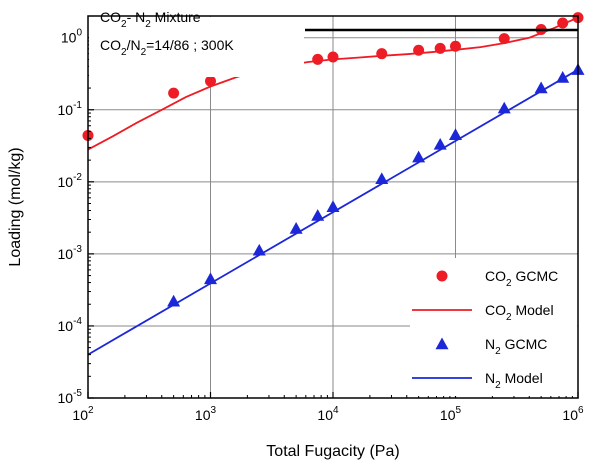 Image resolution: width=594 pixels, height=465 pixels. Describe the element at coordinates (214, 410) in the screenshot. I see `x-tick-exponent: 3` at that location.